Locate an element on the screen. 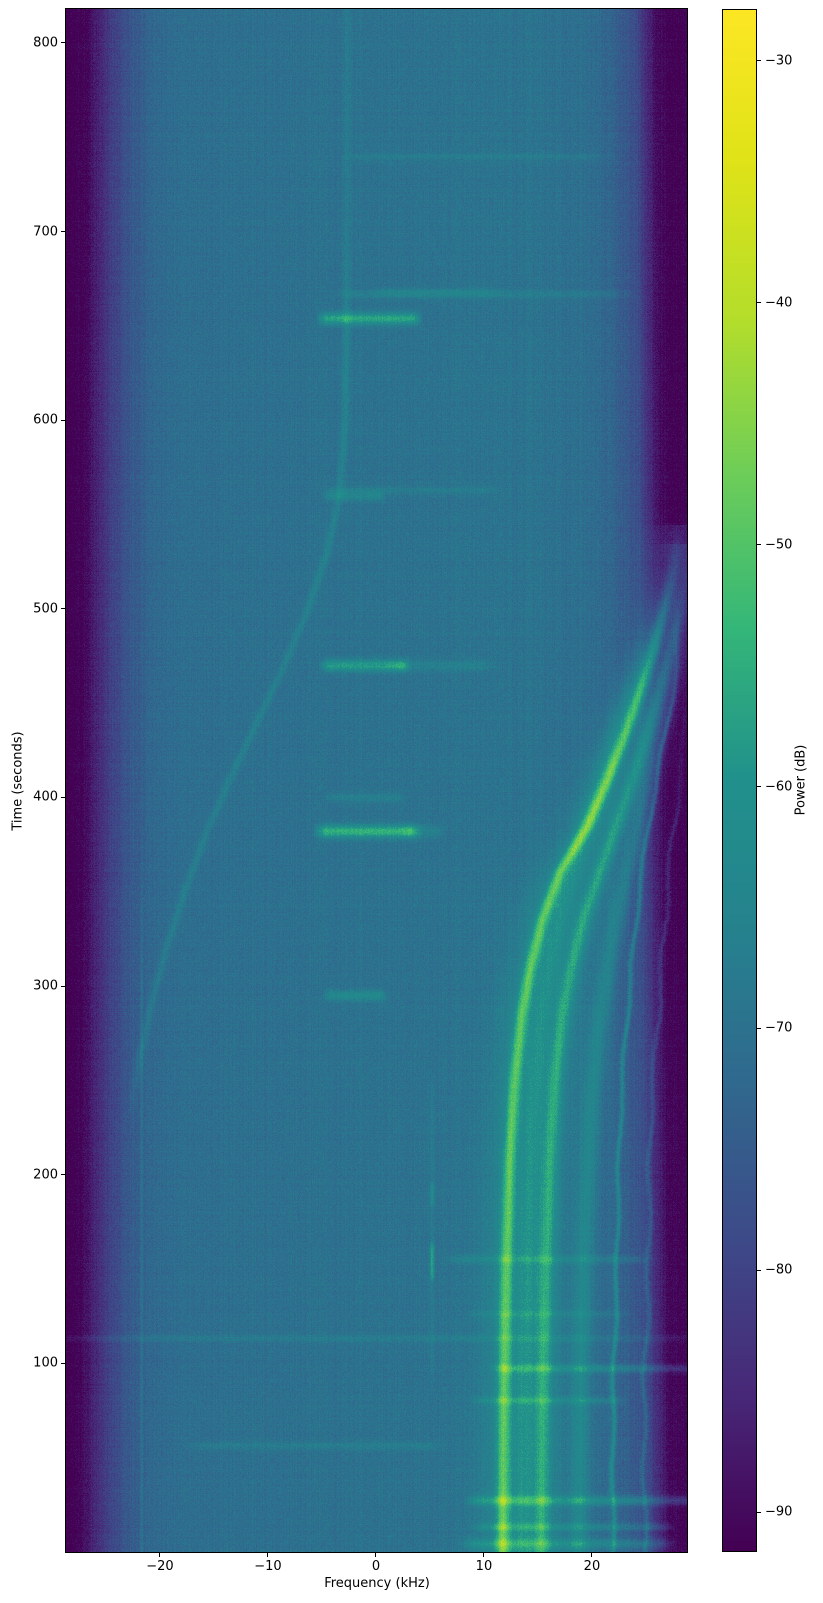 The image size is (823, 1603). x-tick-label: 20 is located at coordinates (592, 1566).